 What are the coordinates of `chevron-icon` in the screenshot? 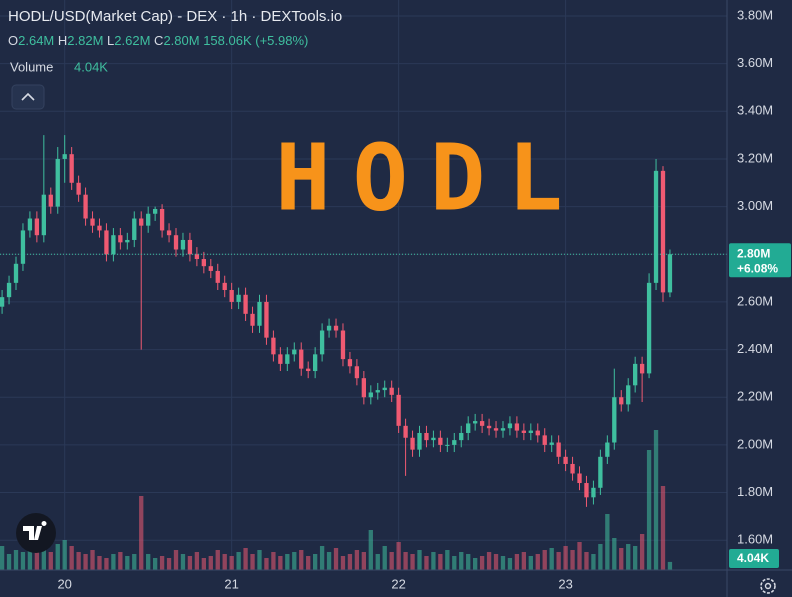 It's located at (28, 96).